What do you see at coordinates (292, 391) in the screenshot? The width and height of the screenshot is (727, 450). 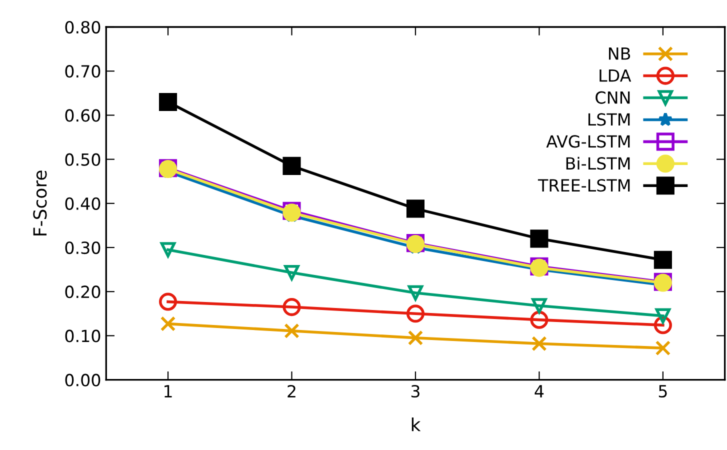 I see `x-tick-label: 2` at bounding box center [292, 391].